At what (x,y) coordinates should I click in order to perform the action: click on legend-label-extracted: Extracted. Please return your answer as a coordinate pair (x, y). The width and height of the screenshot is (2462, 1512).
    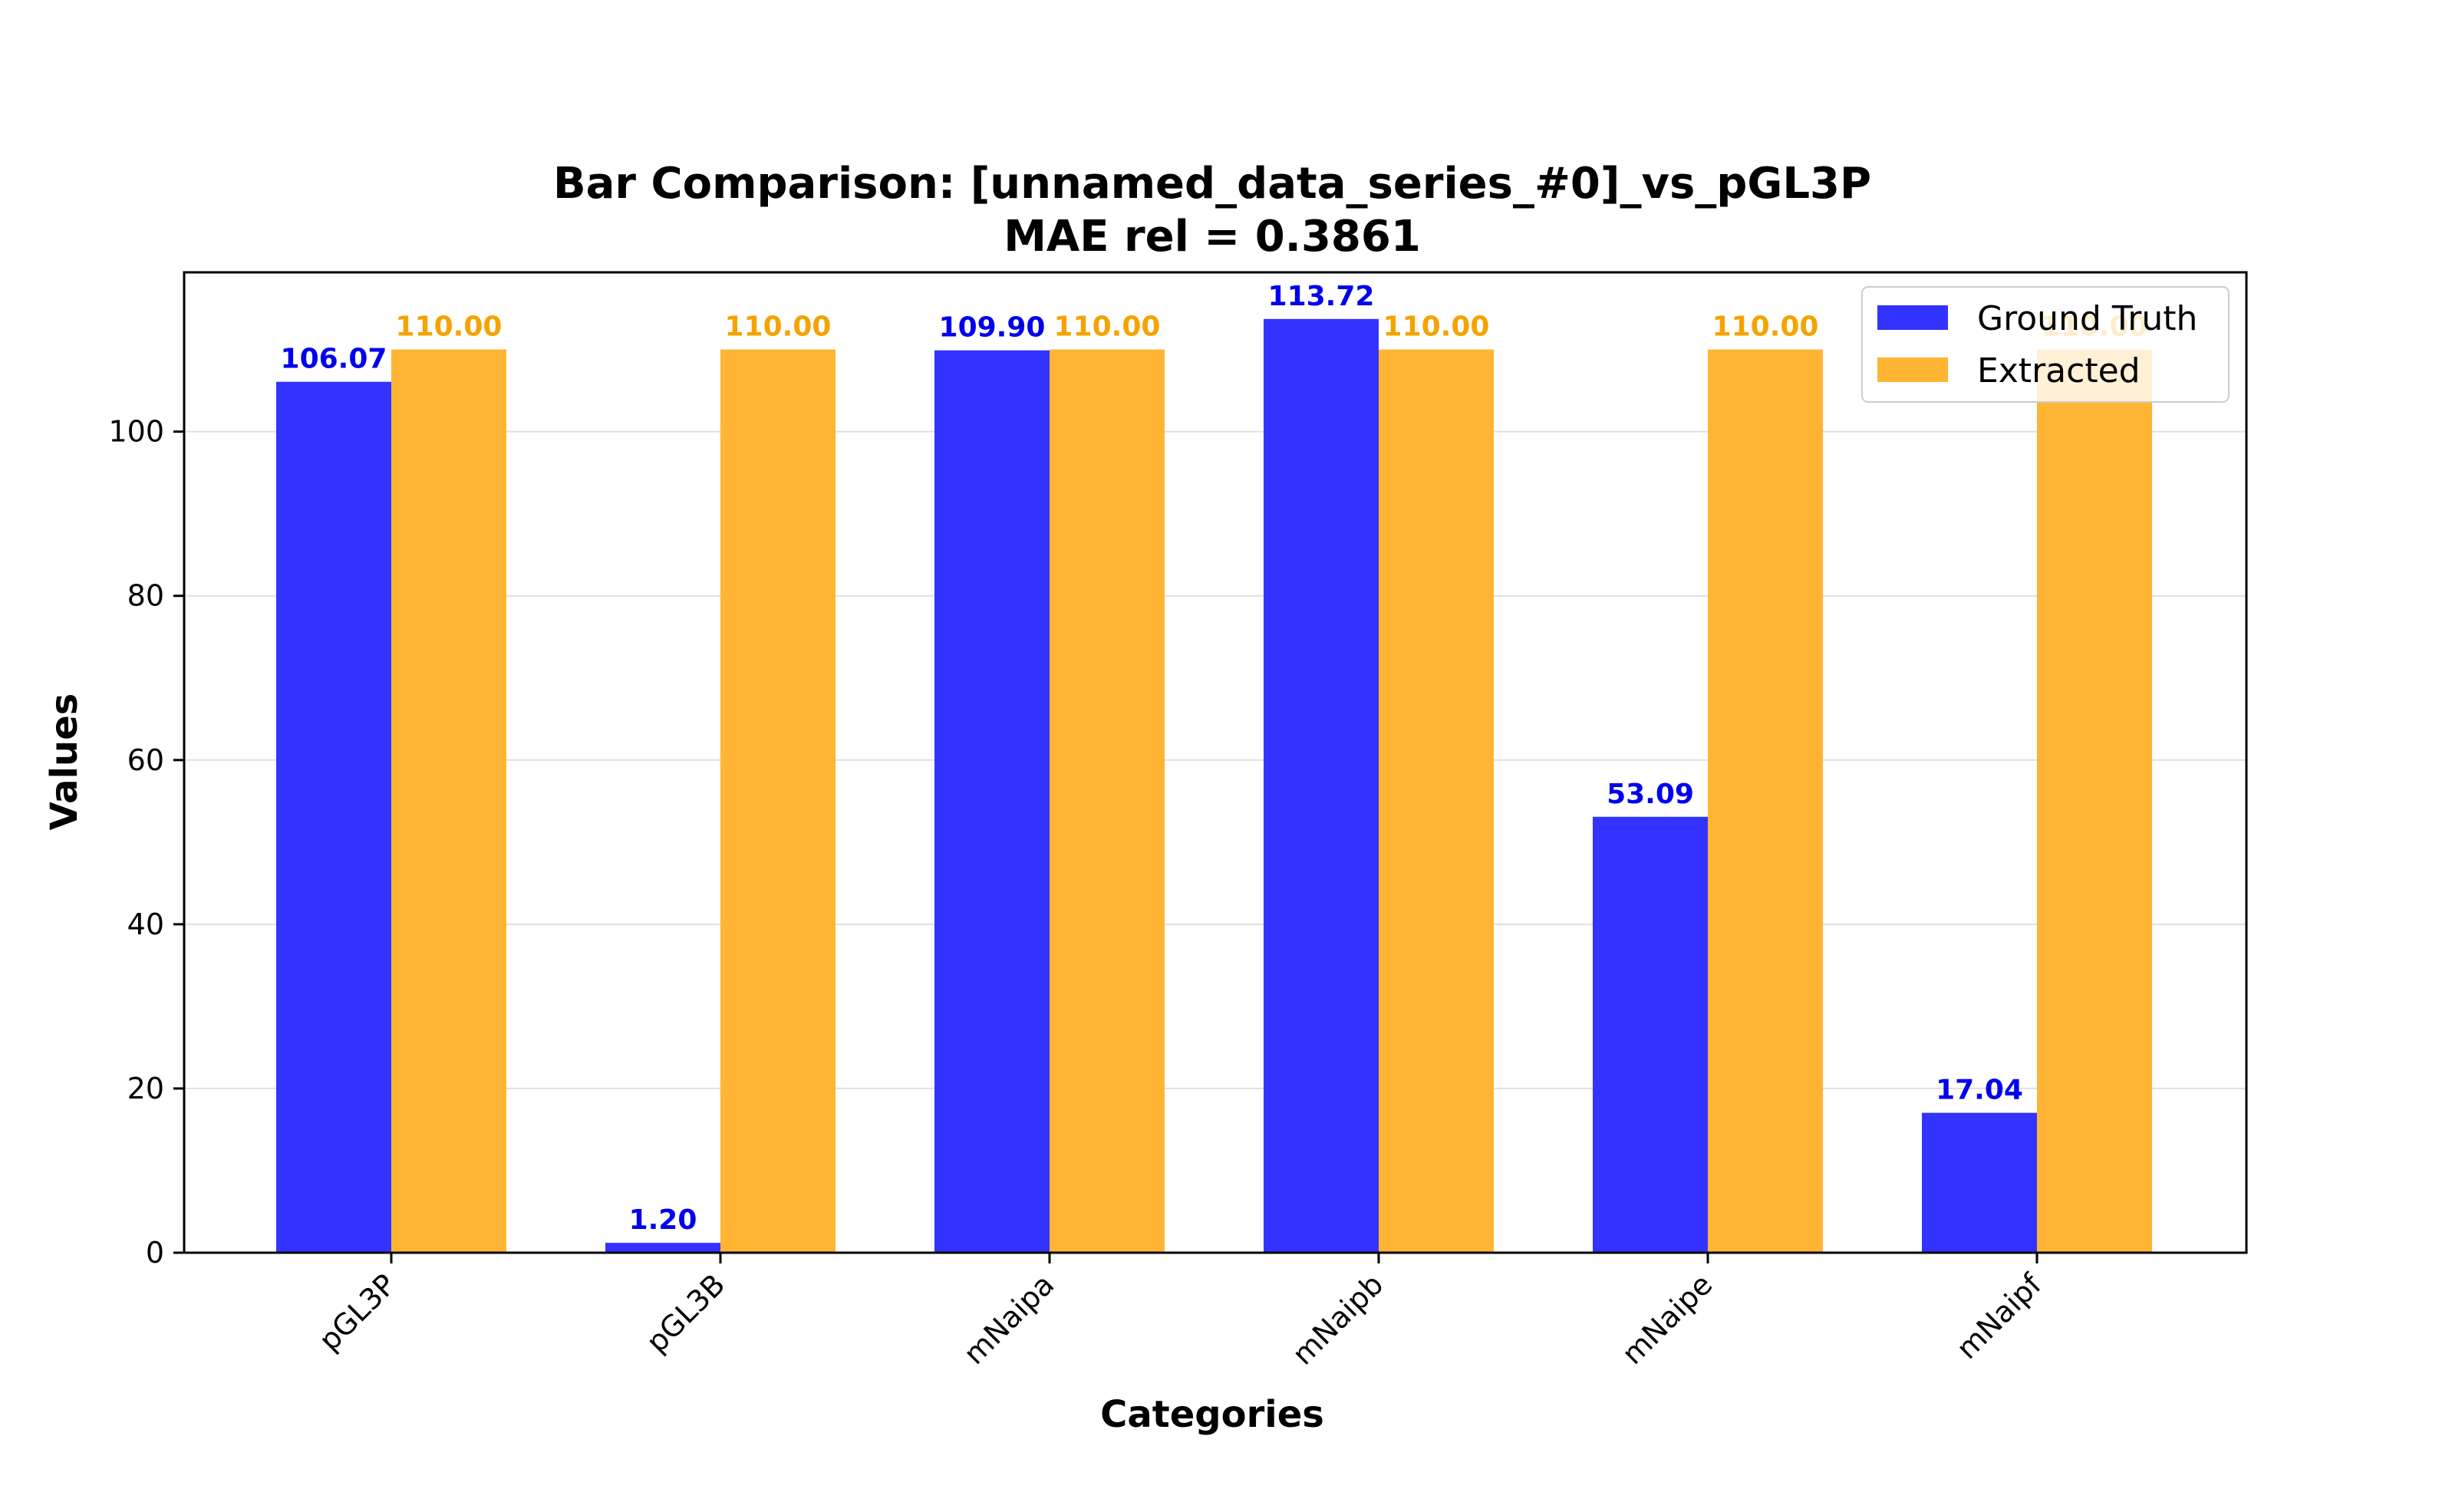
    Looking at the image, I should click on (2059, 370).